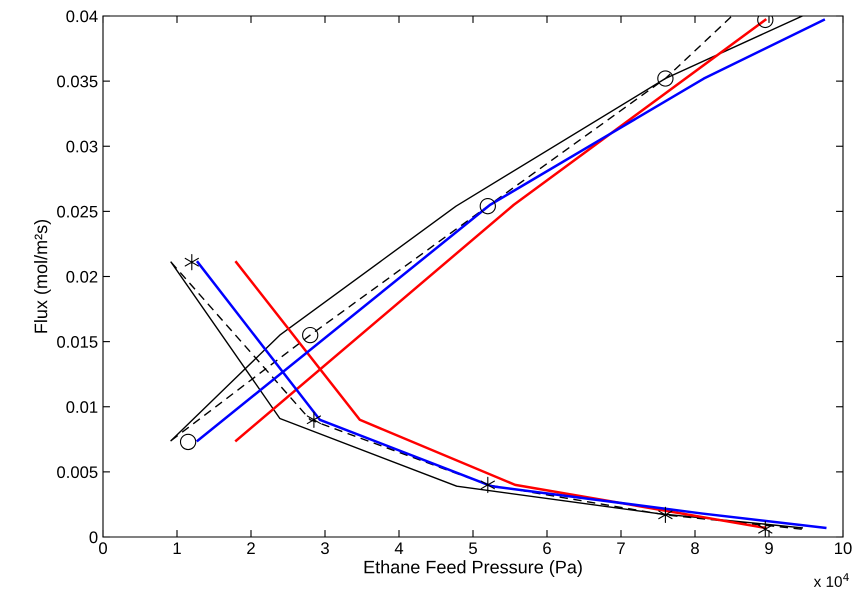 This screenshot has width=857, height=594. What do you see at coordinates (82, 16) in the screenshot?
I see `y-tick-label: 0.04` at bounding box center [82, 16].